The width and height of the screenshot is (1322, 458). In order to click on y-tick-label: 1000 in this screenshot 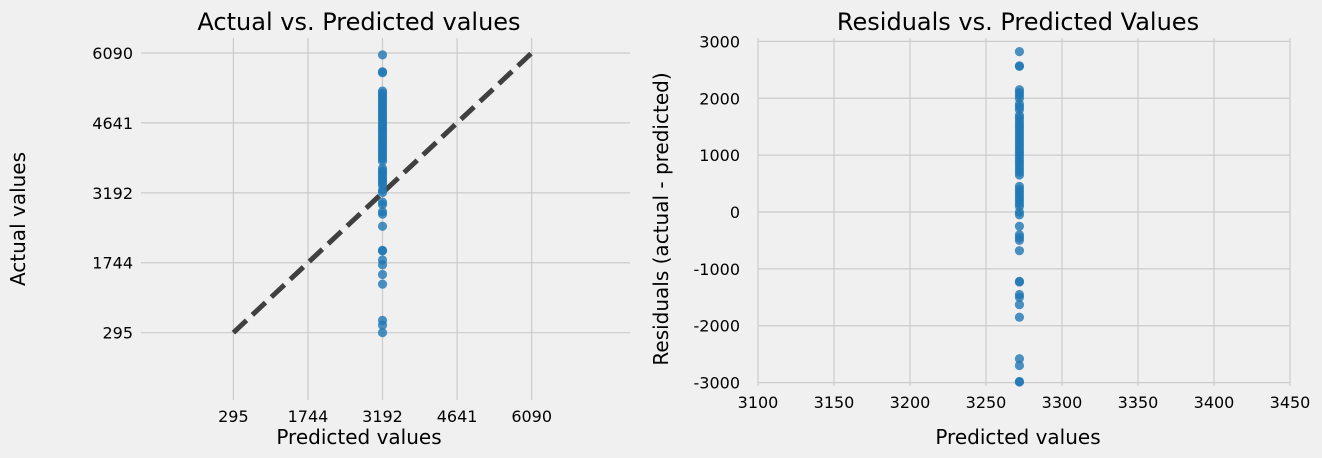, I will do `click(719, 155)`.